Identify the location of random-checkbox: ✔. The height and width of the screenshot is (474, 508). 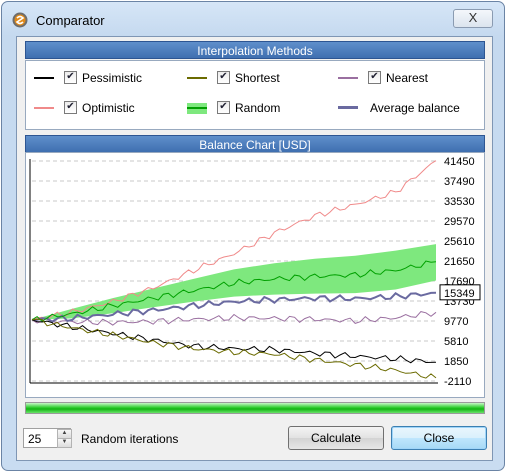
(223, 107).